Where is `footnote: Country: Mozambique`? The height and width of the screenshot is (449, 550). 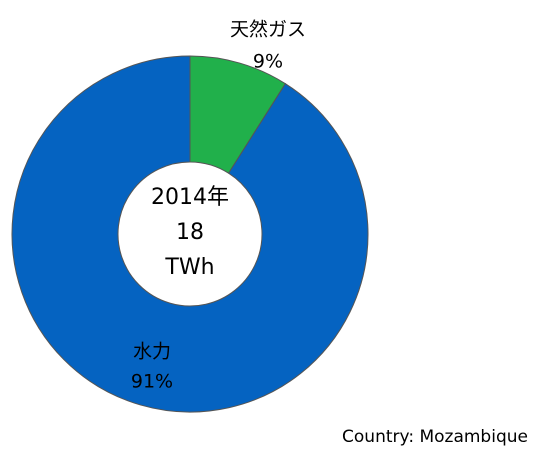 footnote: Country: Mozambique is located at coordinates (435, 437).